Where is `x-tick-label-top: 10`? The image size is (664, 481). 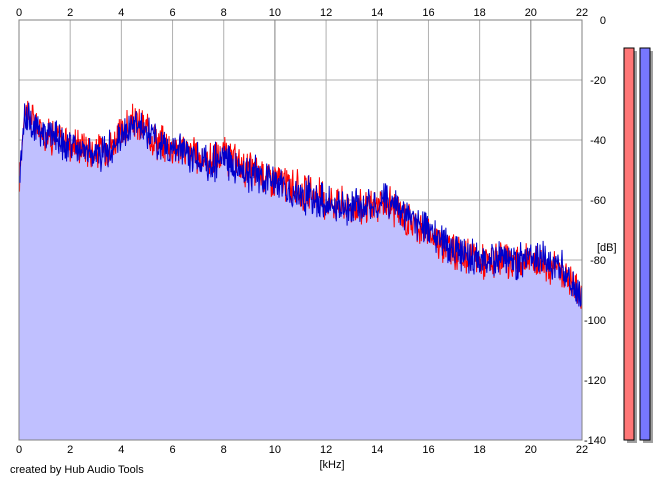
x-tick-label-top: 10 is located at coordinates (275, 13).